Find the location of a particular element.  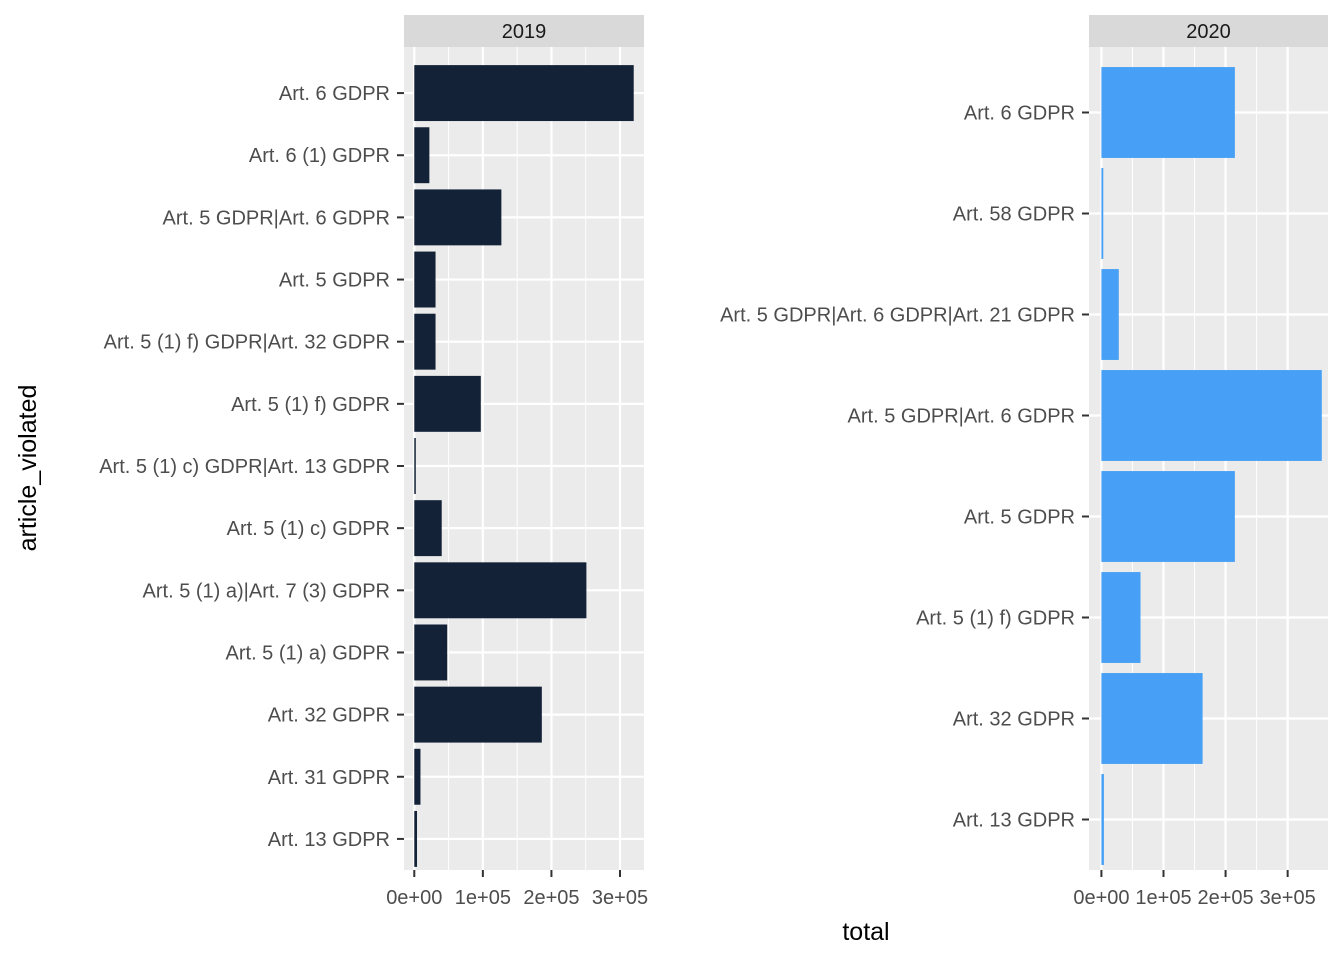

panel-2020-category-label: Art. 5 GDPR|Art. 6 GDPR|Art. 21 GDPR is located at coordinates (897, 316).